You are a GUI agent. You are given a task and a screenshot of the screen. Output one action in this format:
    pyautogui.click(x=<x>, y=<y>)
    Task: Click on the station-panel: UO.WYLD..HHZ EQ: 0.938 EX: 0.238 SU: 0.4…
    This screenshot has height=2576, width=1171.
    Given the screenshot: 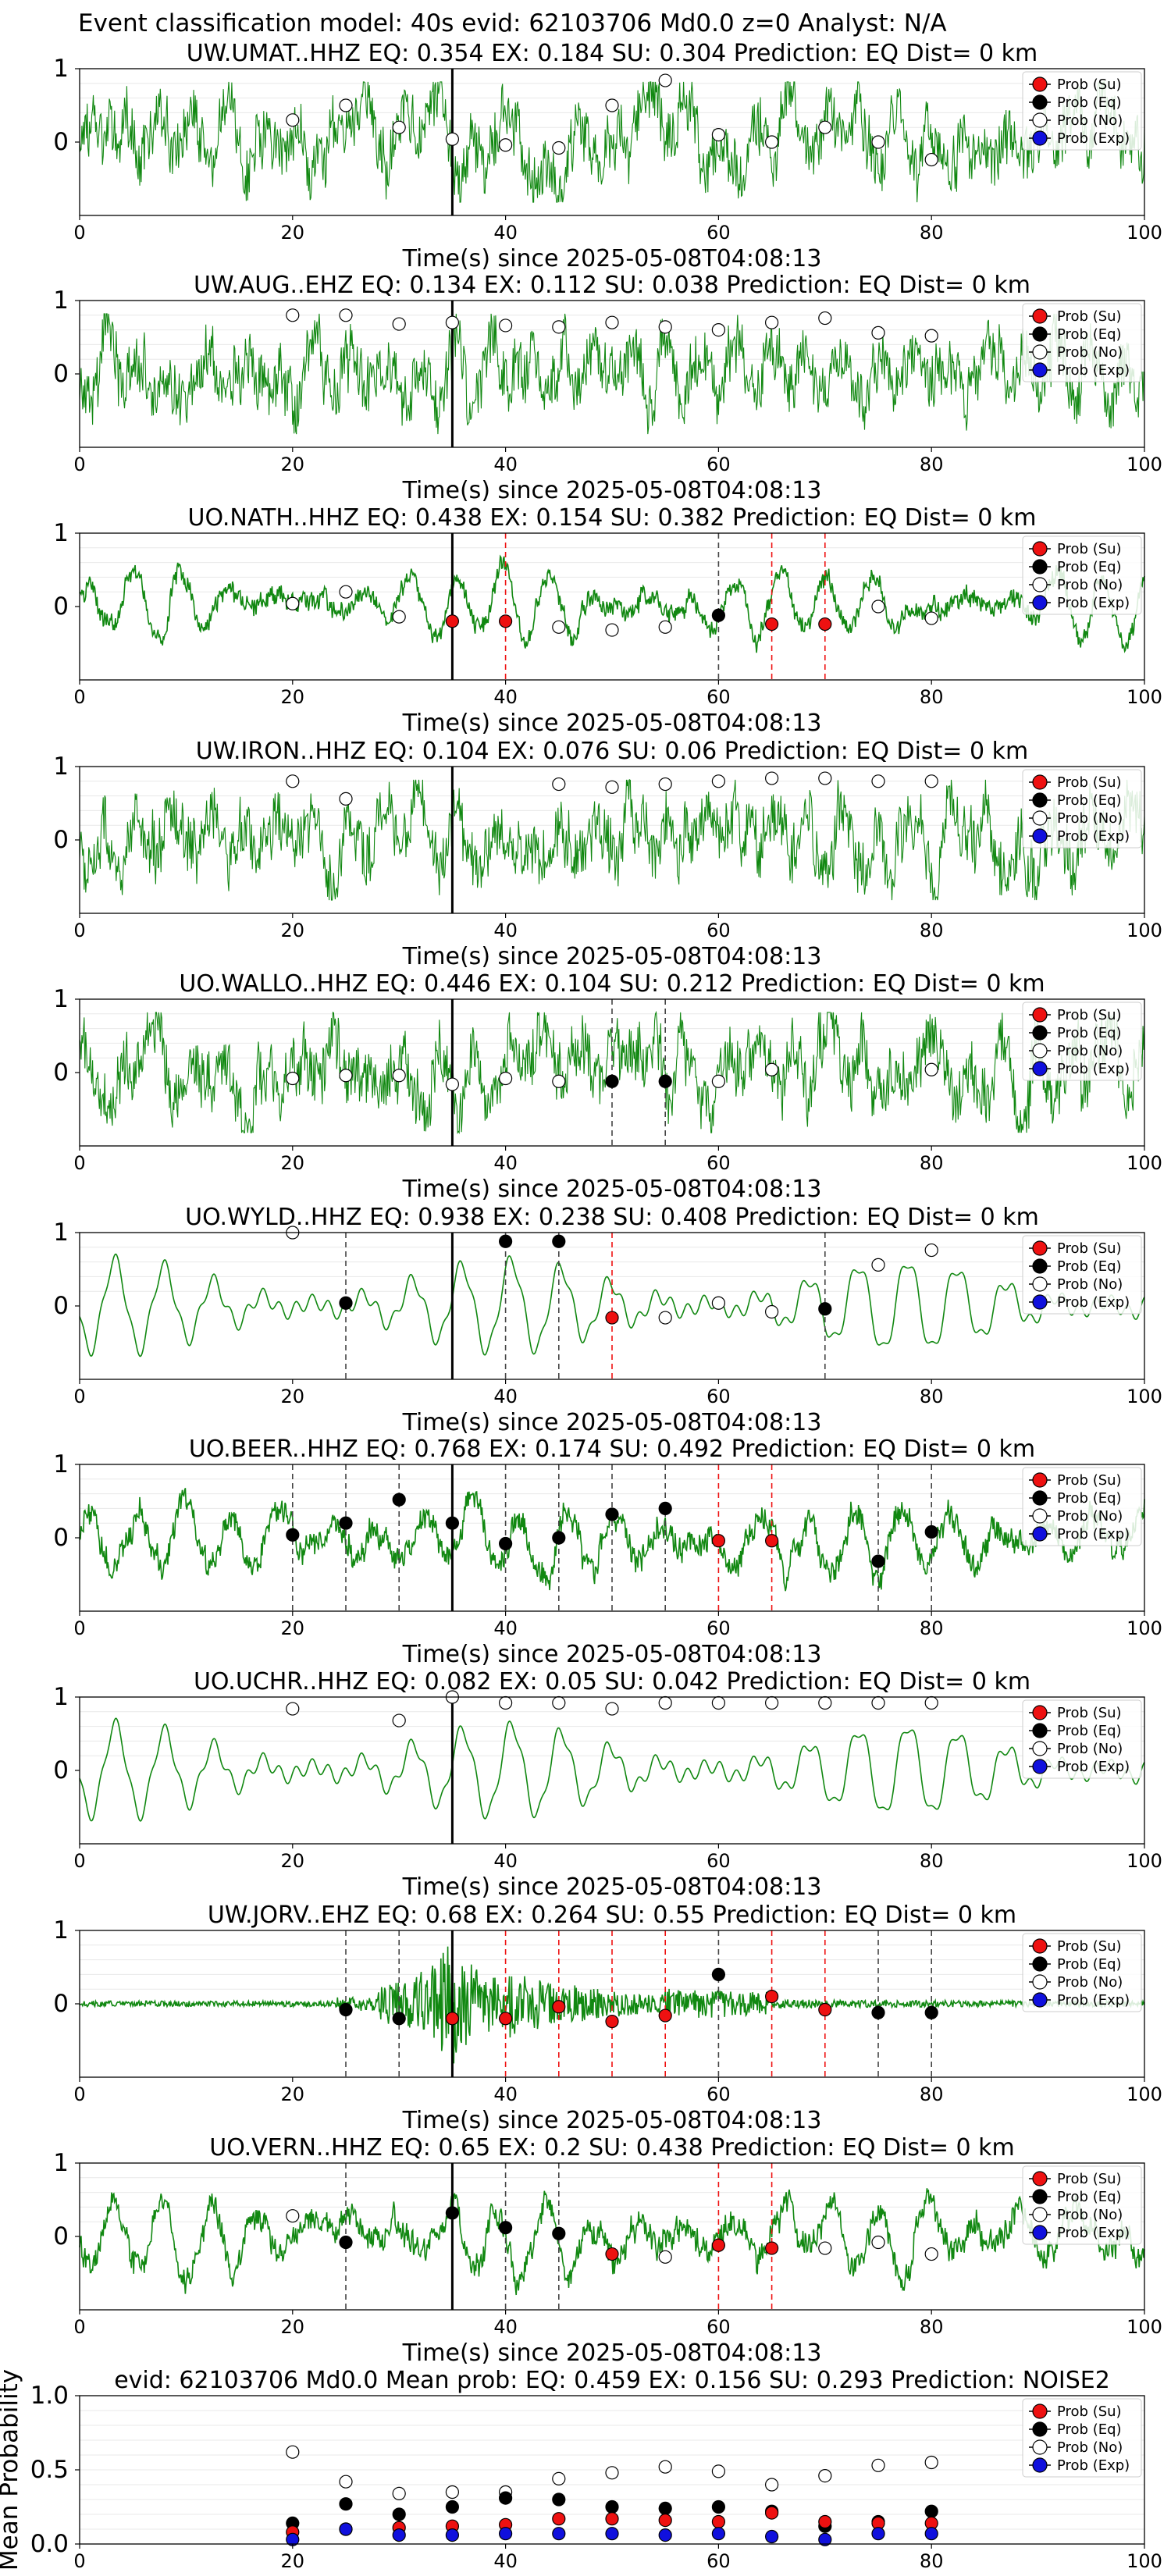 What is the action you would take?
    pyautogui.click(x=607, y=1320)
    